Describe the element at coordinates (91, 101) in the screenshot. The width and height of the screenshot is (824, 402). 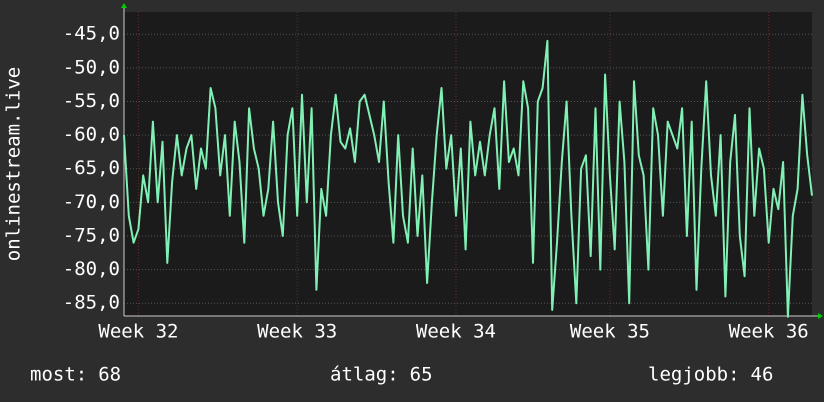
I see `y-tick-label: -55,0` at that location.